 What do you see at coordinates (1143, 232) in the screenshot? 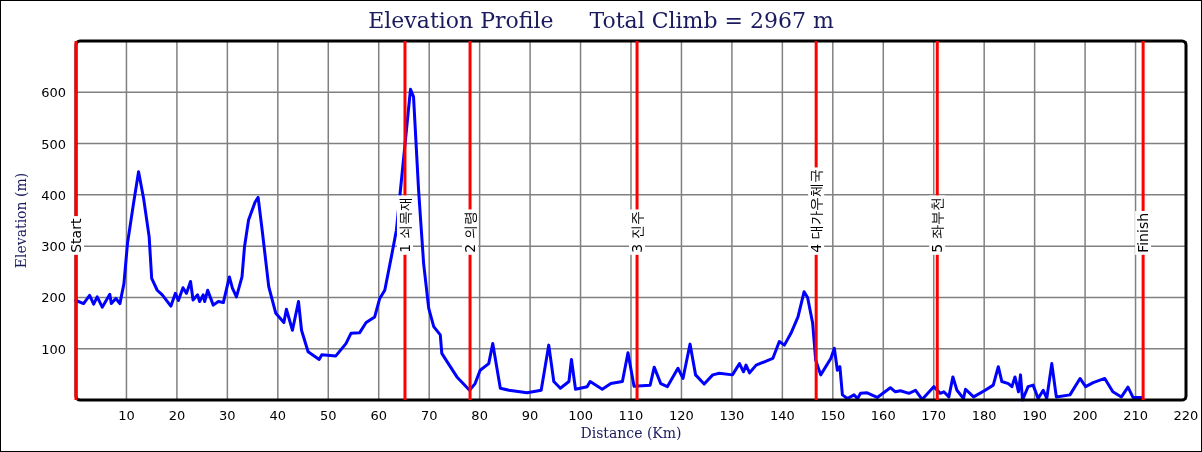
I see `ref-line-label: Finish` at bounding box center [1143, 232].